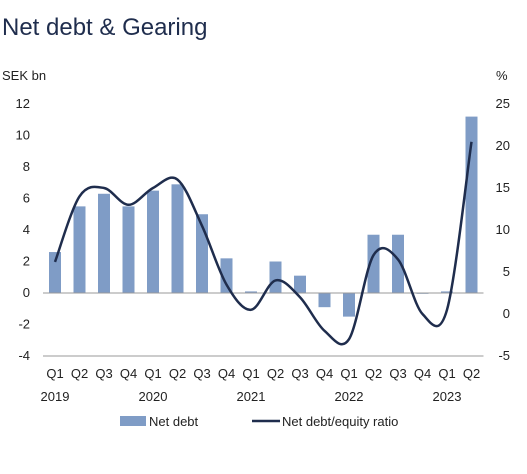 This screenshot has width=527, height=474. I want to click on legend: Net debt Net debt/equity ratio, so click(259, 421).